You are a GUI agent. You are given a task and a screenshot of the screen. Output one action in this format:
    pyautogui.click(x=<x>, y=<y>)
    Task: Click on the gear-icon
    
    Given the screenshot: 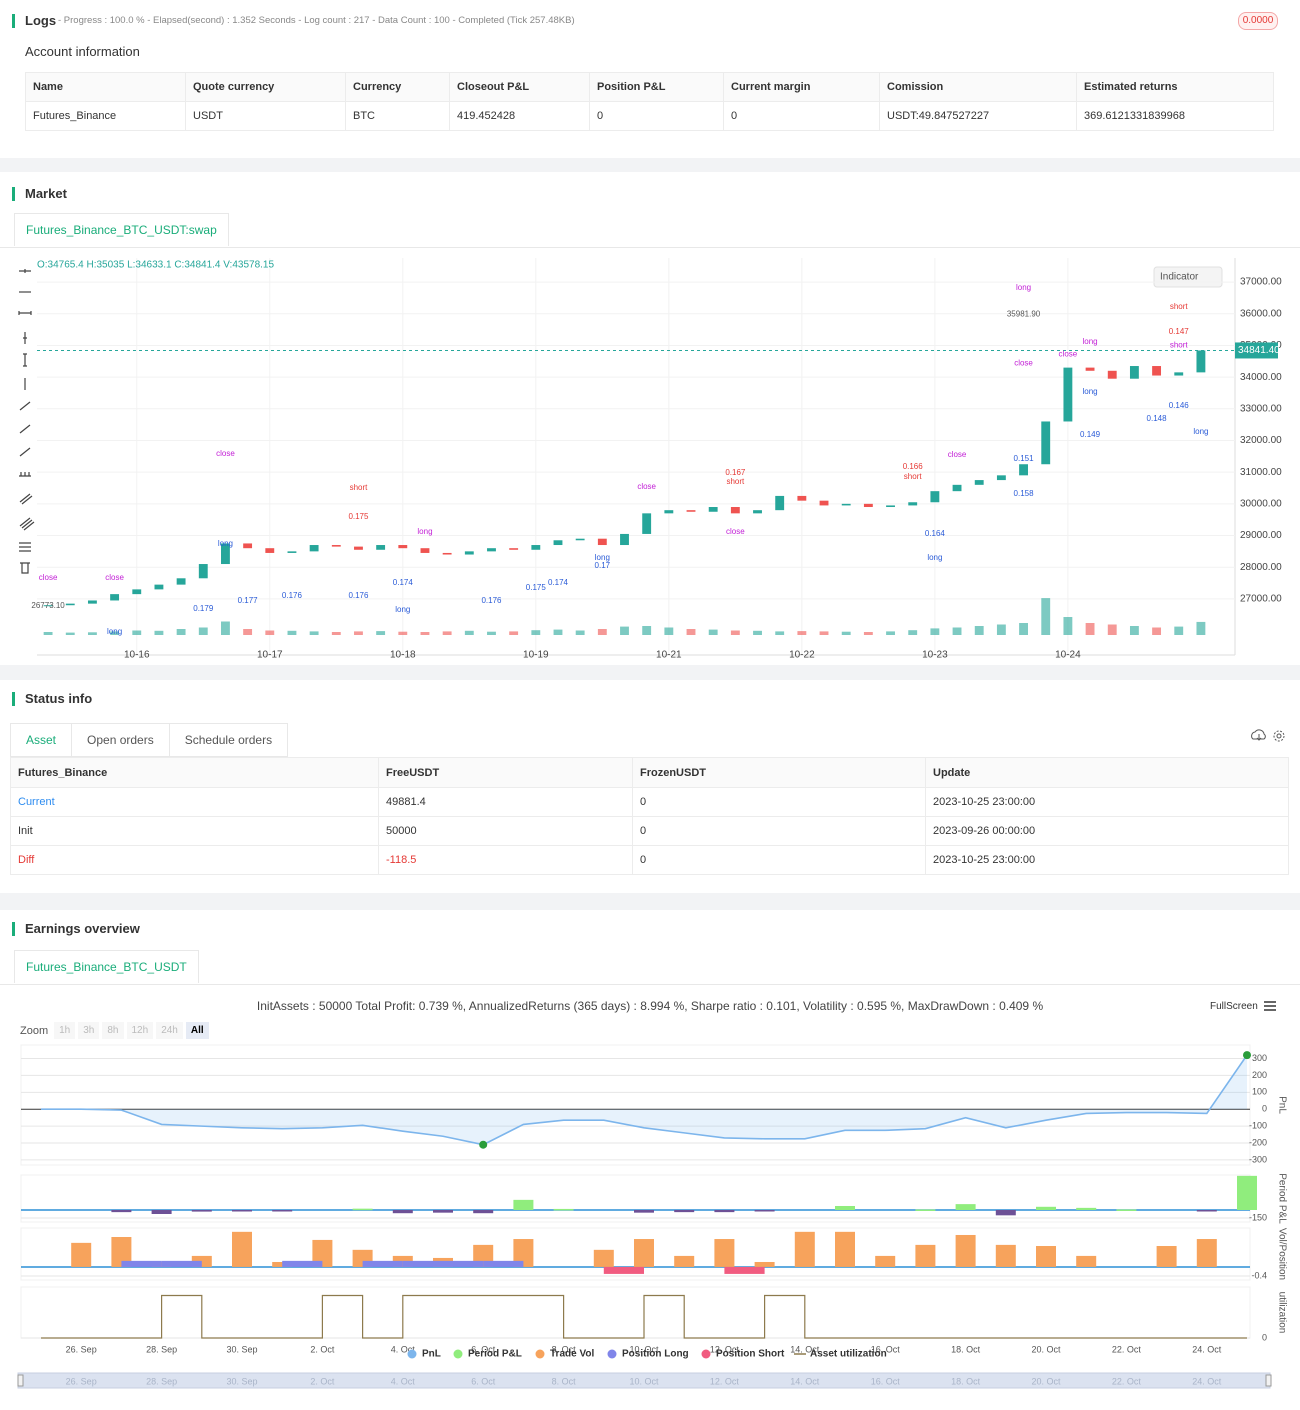 What is the action you would take?
    pyautogui.click(x=1279, y=736)
    